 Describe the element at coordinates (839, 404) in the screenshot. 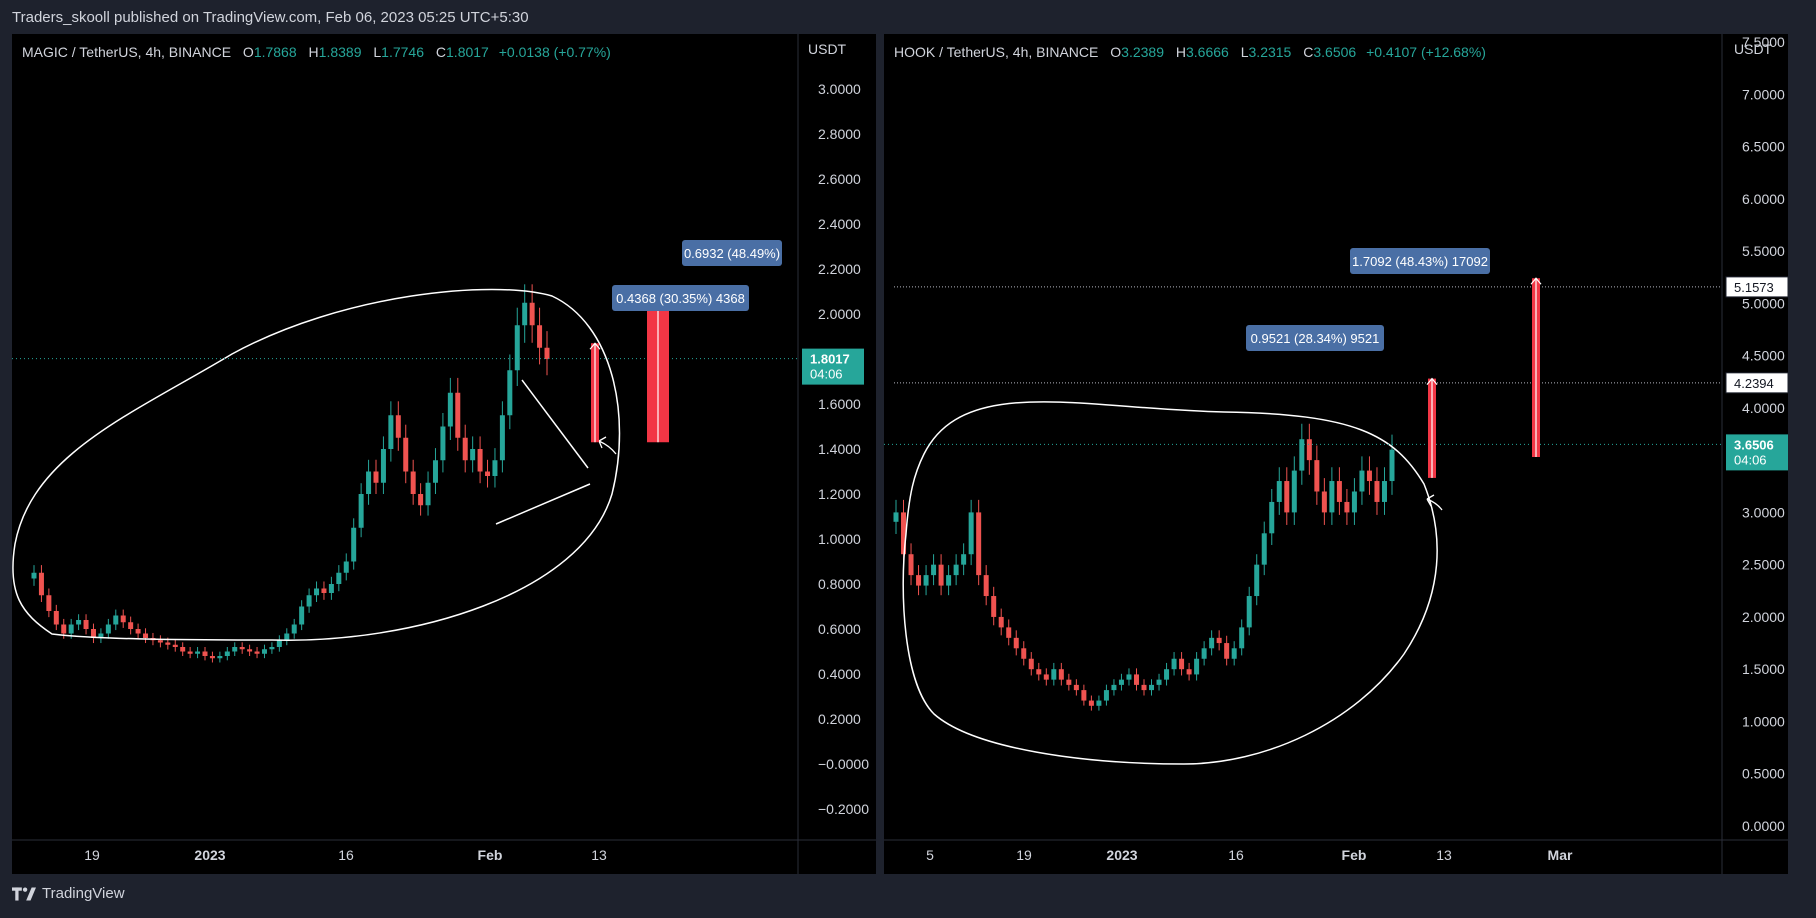

I see `price-tick-label: 1.6000` at that location.